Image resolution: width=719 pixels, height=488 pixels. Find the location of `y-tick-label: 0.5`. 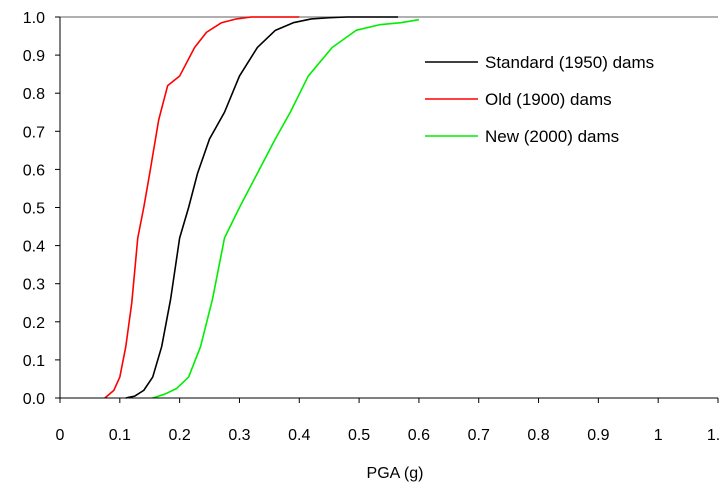

y-tick-label: 0.5 is located at coordinates (34, 209).